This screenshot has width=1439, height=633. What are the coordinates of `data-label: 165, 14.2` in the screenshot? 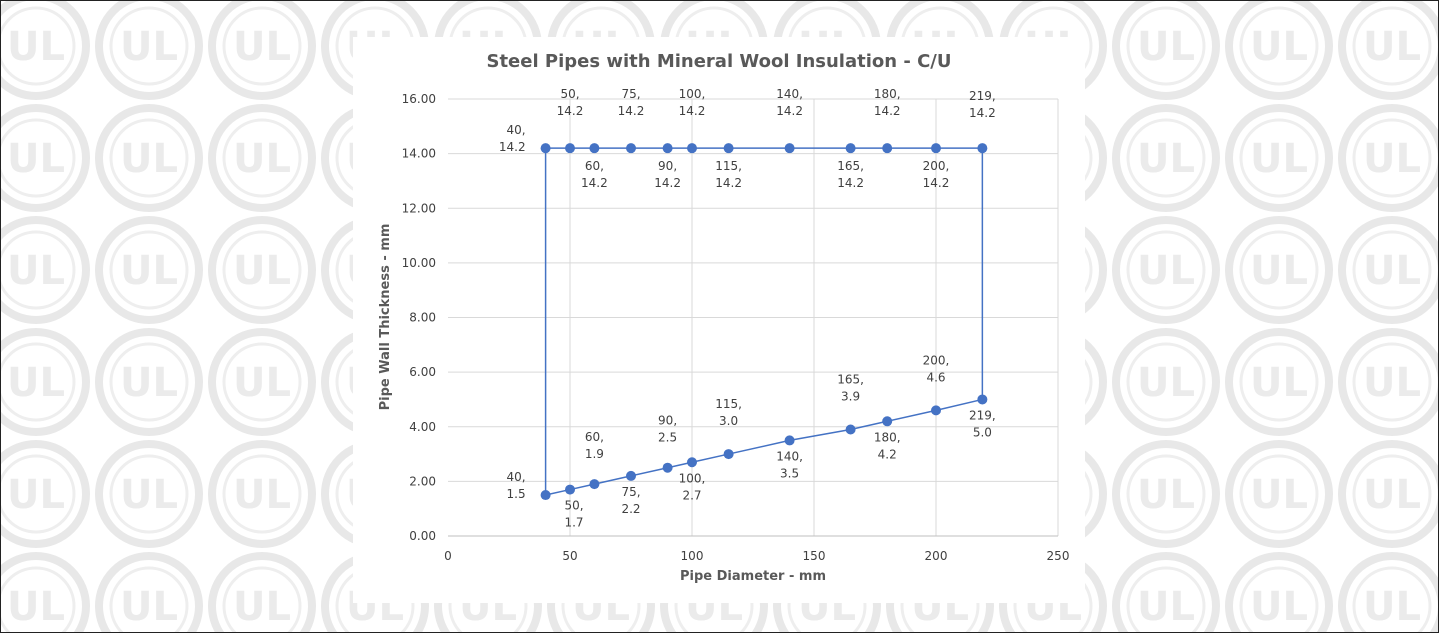 It's located at (850, 174).